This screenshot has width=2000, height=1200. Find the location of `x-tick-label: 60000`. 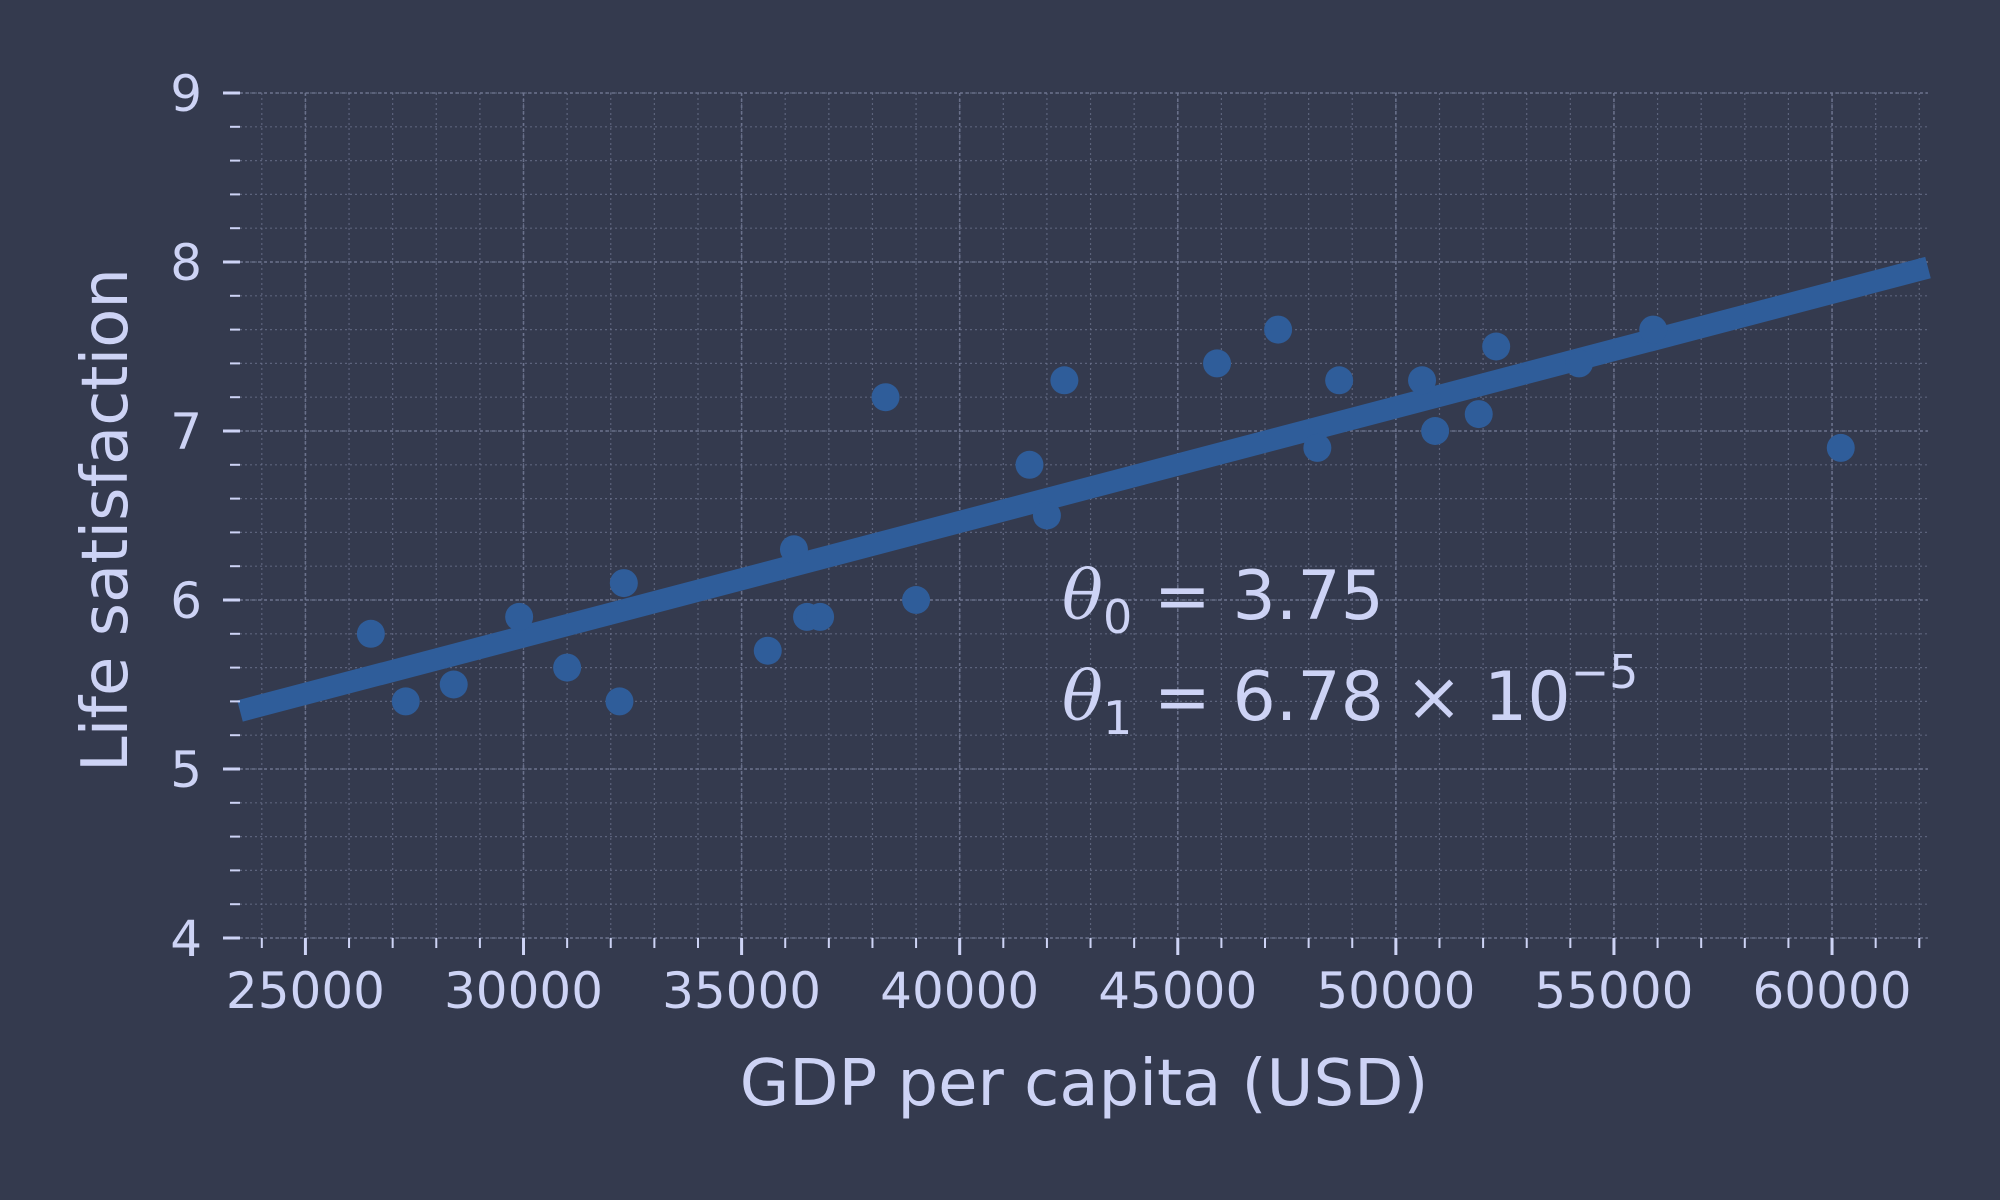

x-tick-label: 60000 is located at coordinates (1832, 991).